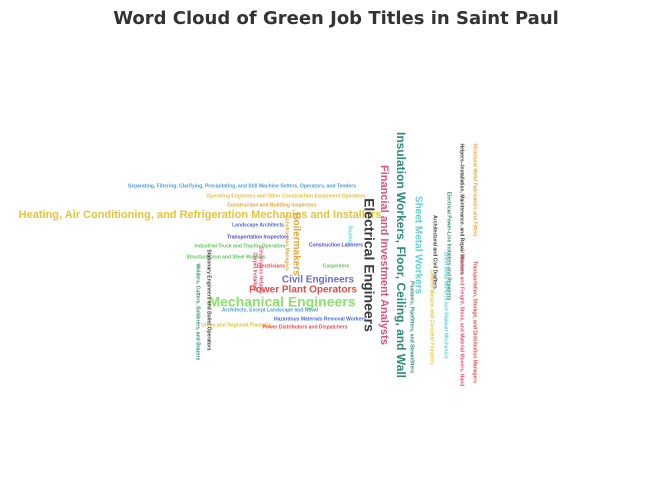 The width and height of the screenshot is (672, 480). What do you see at coordinates (281, 302) in the screenshot?
I see `word-cloud-word: Mechanical Engineers` at bounding box center [281, 302].